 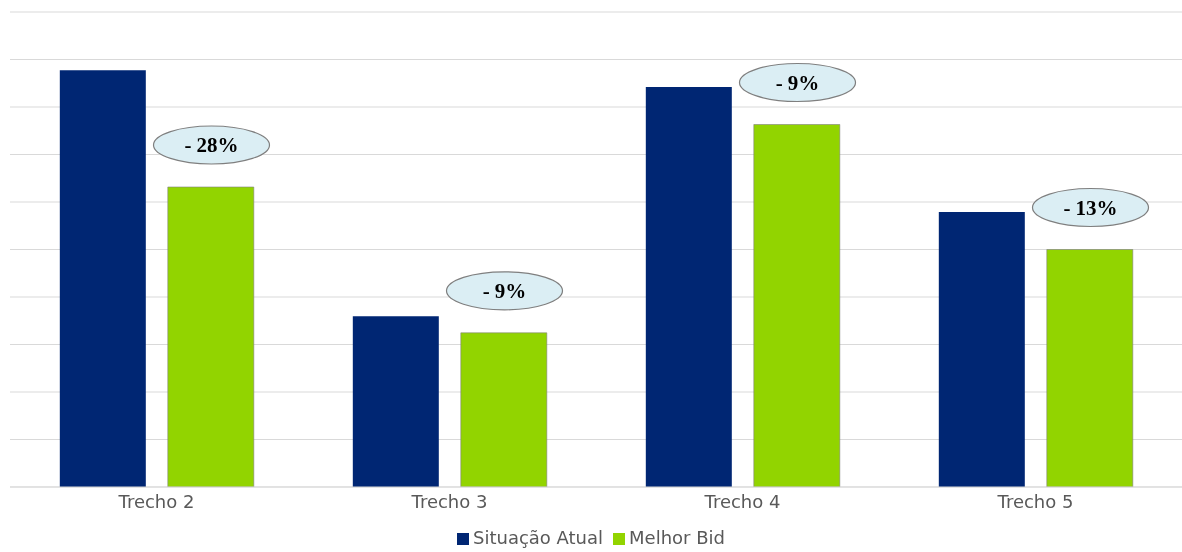 I want to click on x-tick-label: Trecho 5, so click(x=1035, y=501).